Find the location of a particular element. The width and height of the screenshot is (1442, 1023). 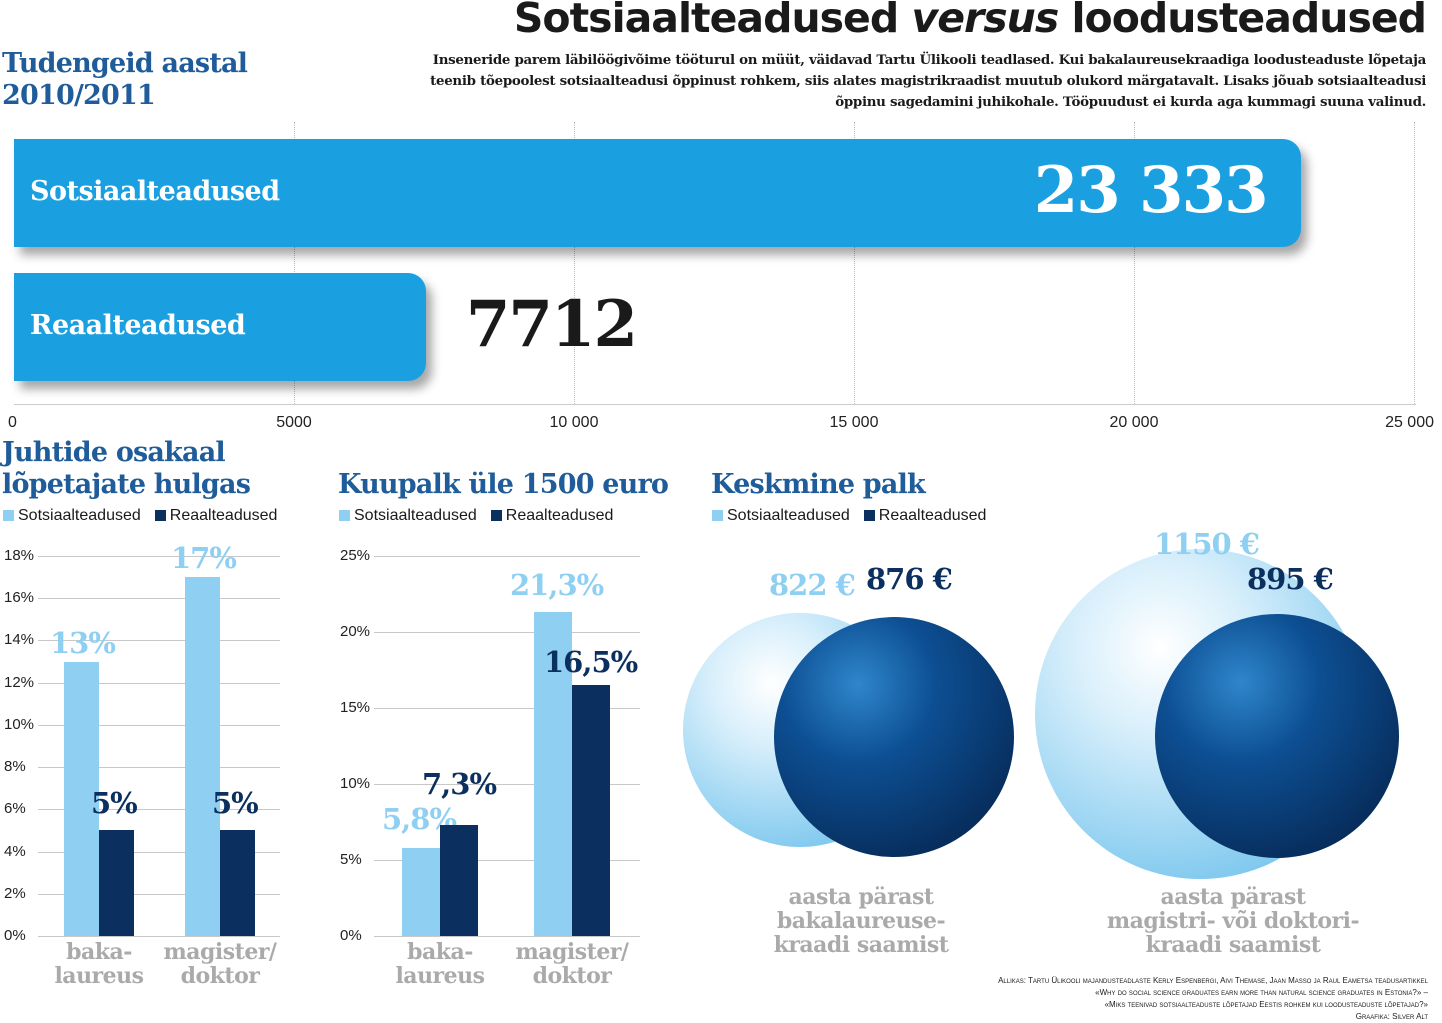

caption-line: kraadi saamist is located at coordinates (861, 945).